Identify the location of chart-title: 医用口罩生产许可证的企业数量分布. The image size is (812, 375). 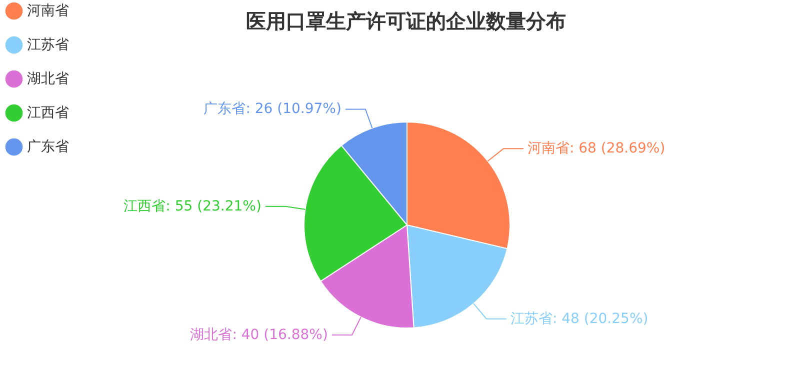
(406, 21).